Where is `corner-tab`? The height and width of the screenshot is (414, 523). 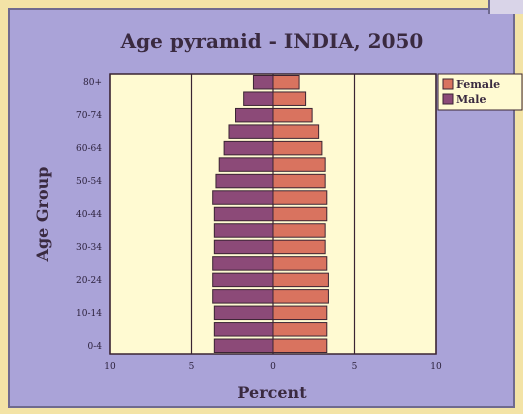 corner-tab is located at coordinates (505, 7).